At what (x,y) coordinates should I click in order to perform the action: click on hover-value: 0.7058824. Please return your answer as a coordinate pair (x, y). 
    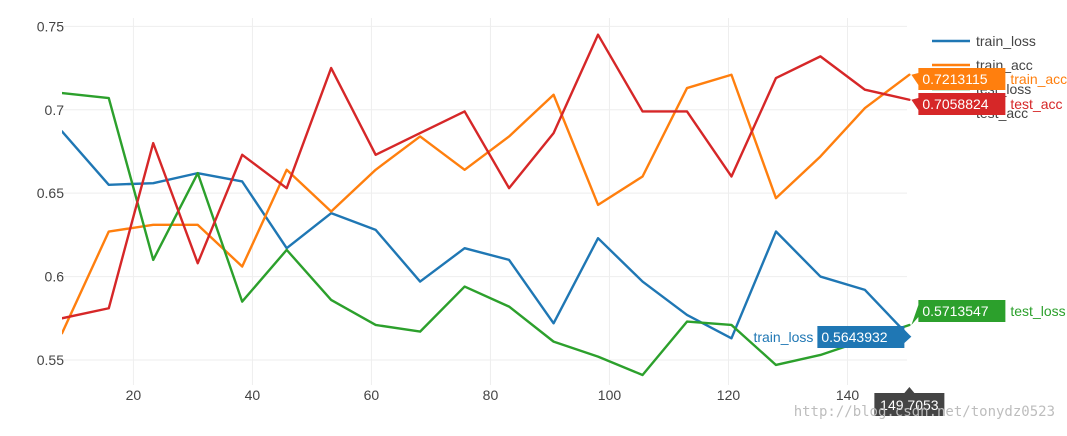
    Looking at the image, I should click on (955, 104).